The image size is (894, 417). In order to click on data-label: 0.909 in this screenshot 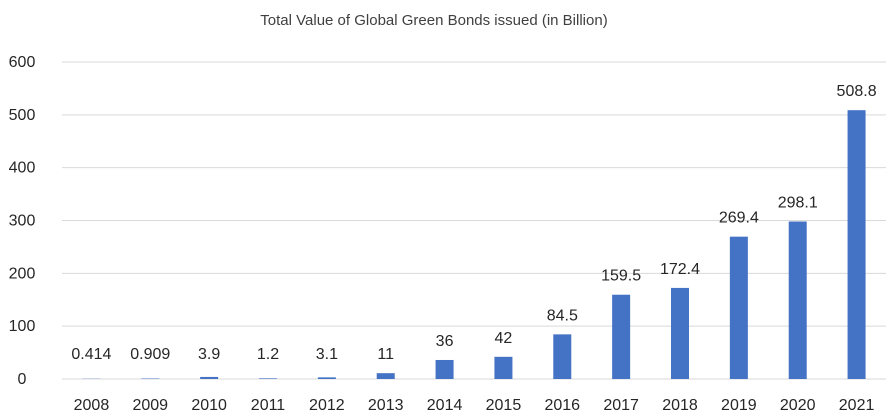, I will do `click(150, 354)`.